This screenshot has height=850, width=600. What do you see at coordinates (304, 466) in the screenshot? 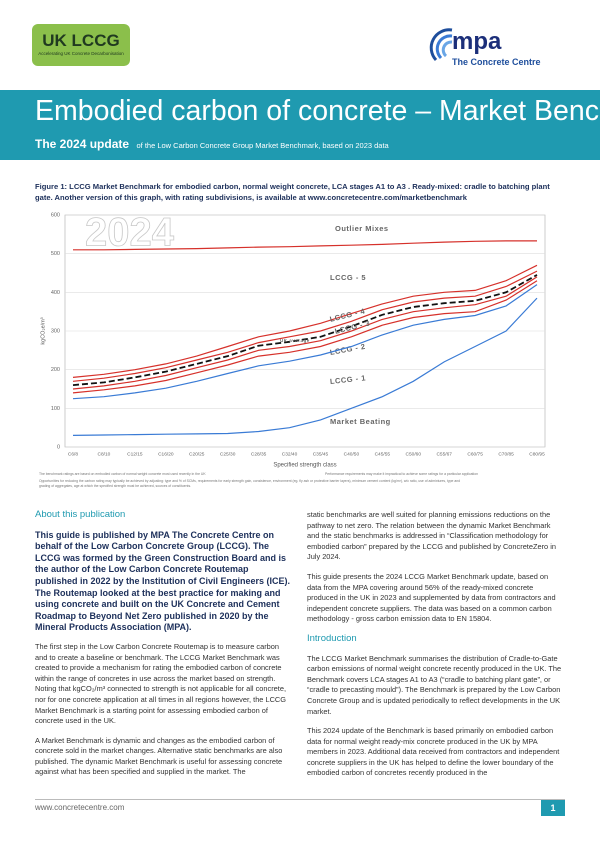
I see `x-axis-label: Specified strength class` at bounding box center [304, 466].